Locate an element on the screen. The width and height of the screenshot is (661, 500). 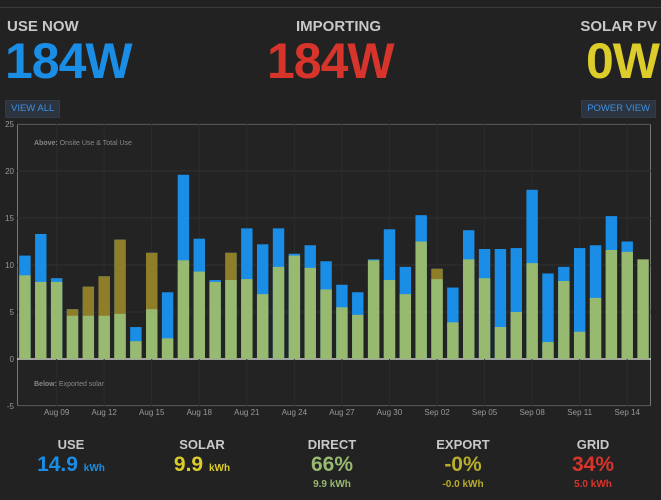
x-tick-label: Sep 11 is located at coordinates (579, 412).